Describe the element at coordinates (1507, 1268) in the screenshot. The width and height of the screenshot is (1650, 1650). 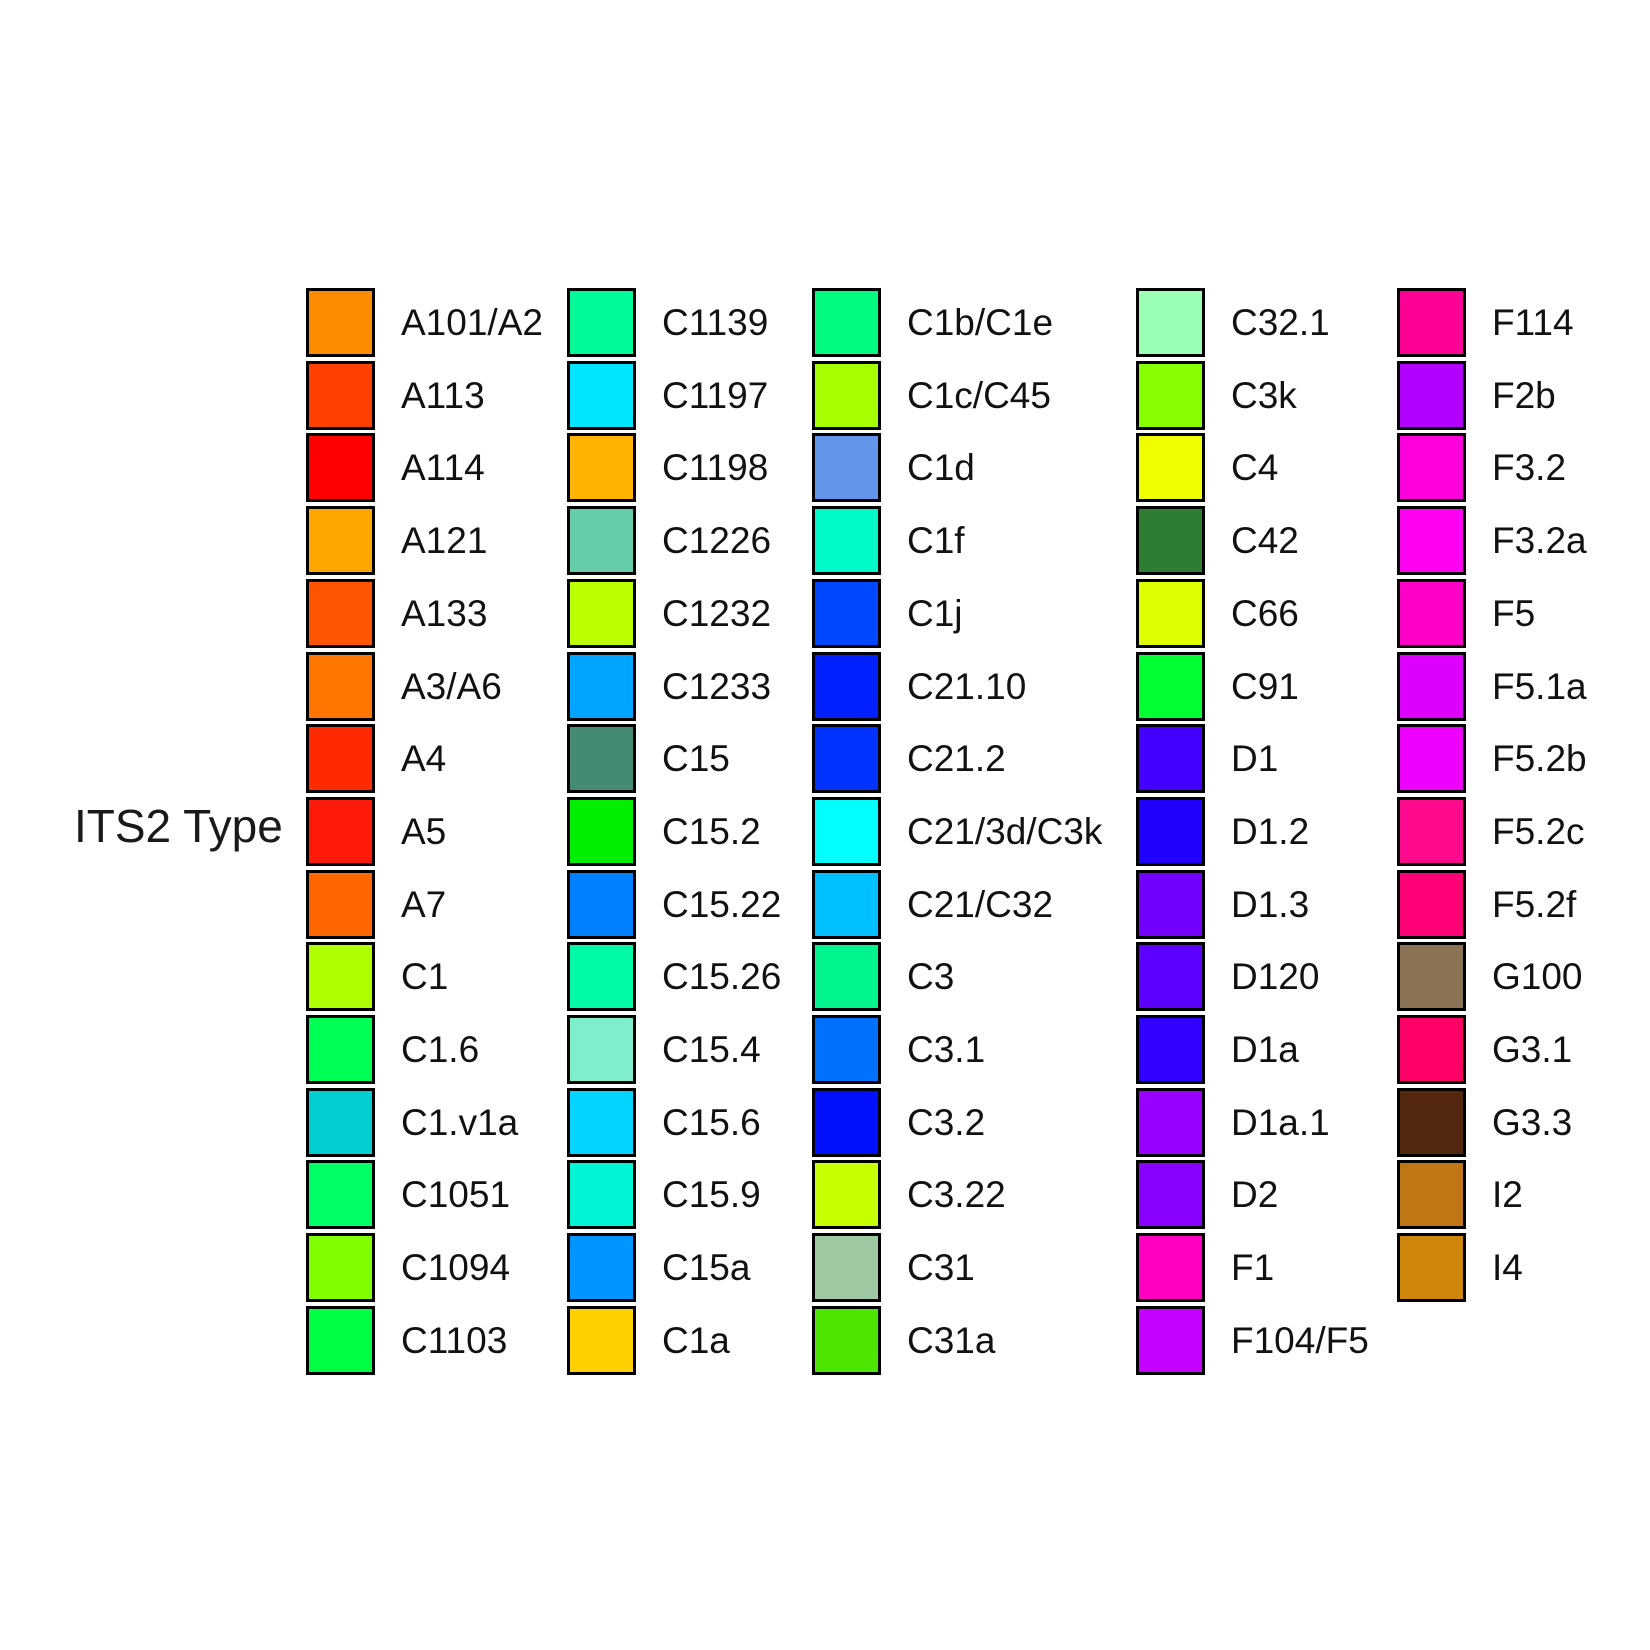
I see `legend-label: I4` at that location.